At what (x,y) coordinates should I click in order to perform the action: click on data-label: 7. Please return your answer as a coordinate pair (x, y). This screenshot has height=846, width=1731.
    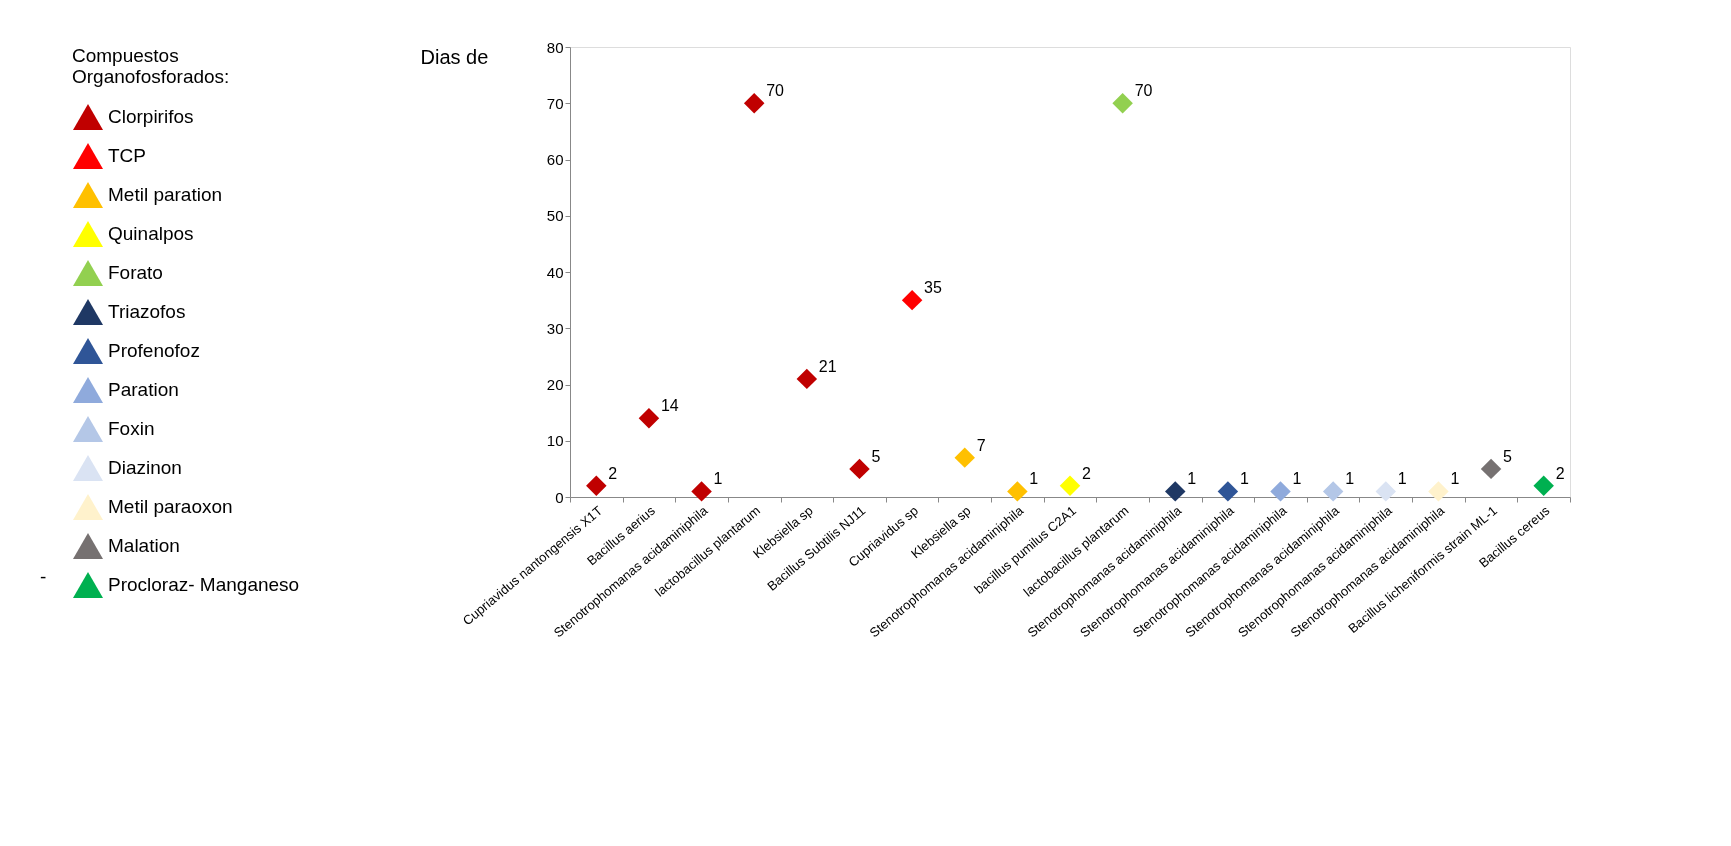
    Looking at the image, I should click on (981, 445).